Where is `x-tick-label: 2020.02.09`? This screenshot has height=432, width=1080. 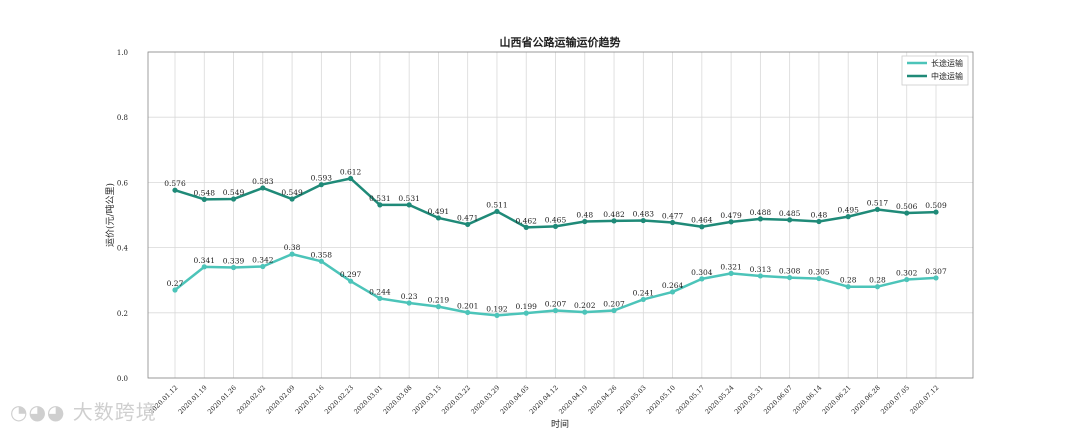
x-tick-label: 2020.02.09 is located at coordinates (281, 400).